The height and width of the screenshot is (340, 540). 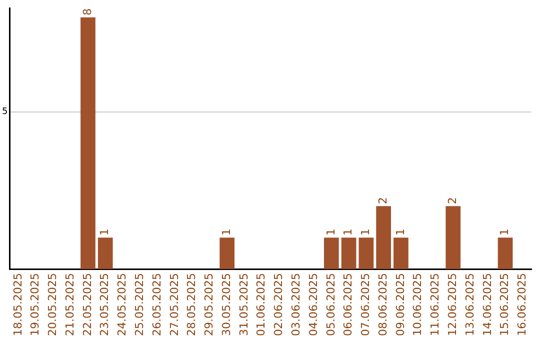 I want to click on x-tick-label: 24.05.2025, so click(x=122, y=304).